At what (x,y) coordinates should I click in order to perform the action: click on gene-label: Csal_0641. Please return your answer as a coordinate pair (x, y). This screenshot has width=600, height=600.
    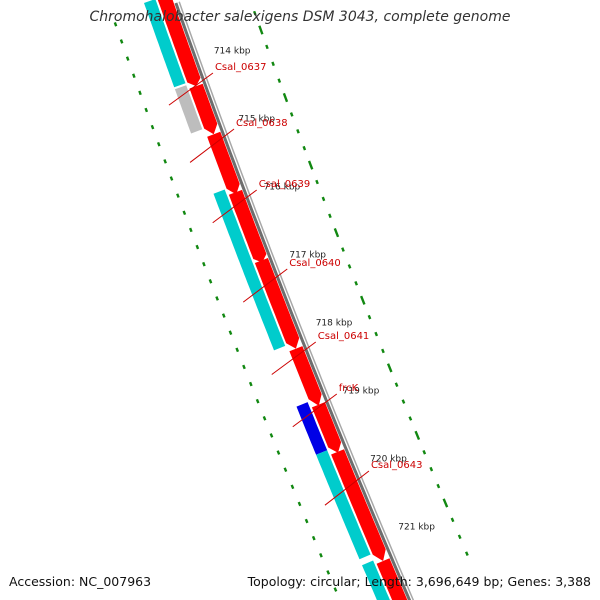
    Looking at the image, I should click on (344, 336).